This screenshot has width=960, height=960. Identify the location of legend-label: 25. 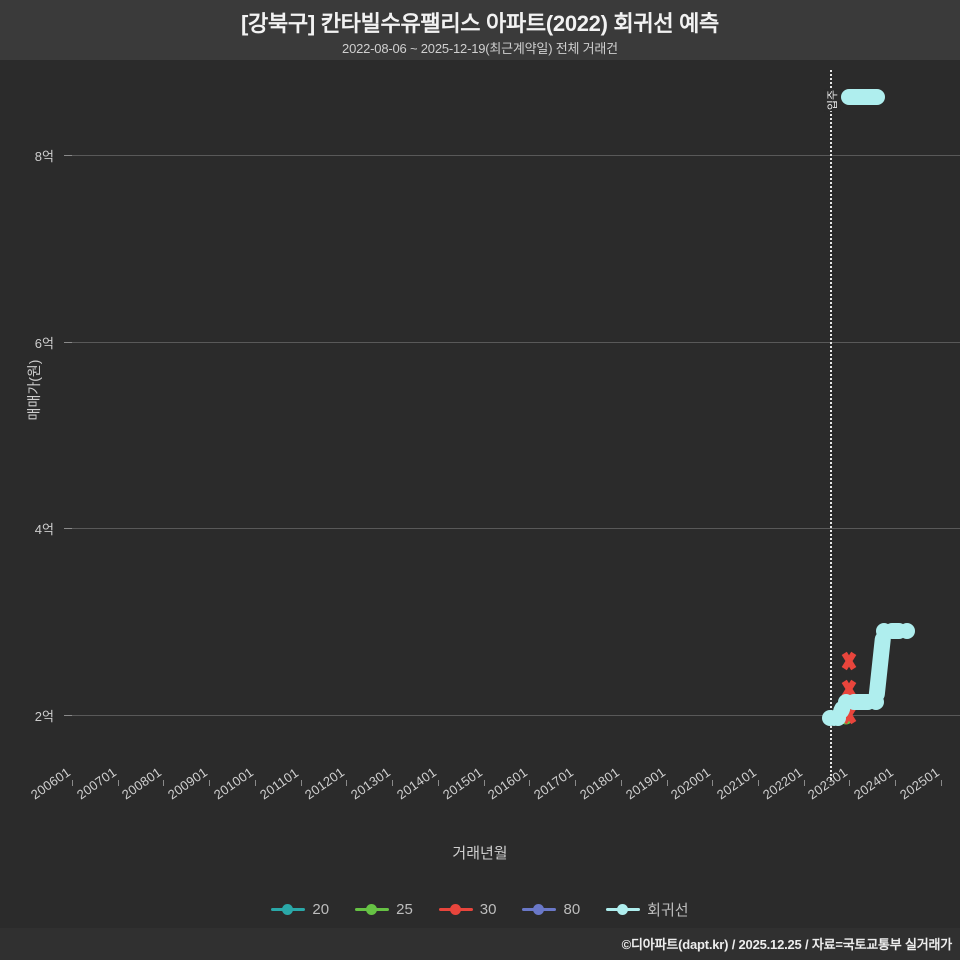
(404, 909).